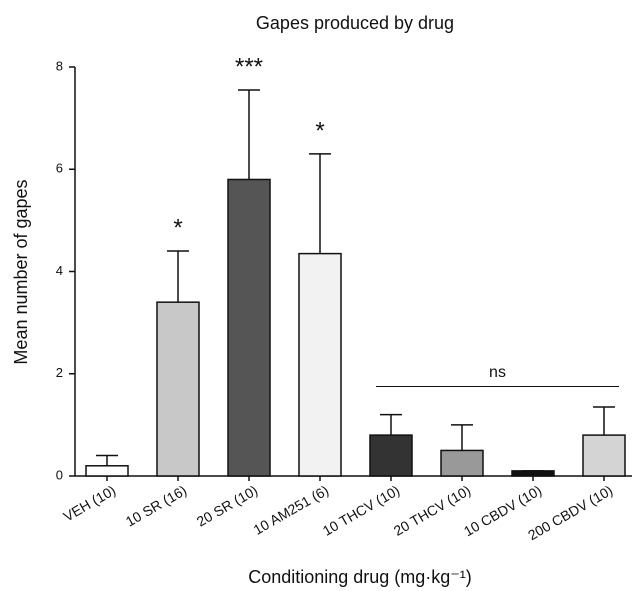 Image resolution: width=640 pixels, height=591 pixels. What do you see at coordinates (227, 506) in the screenshot?
I see `x-tick-label: 20 SR (10)` at bounding box center [227, 506].